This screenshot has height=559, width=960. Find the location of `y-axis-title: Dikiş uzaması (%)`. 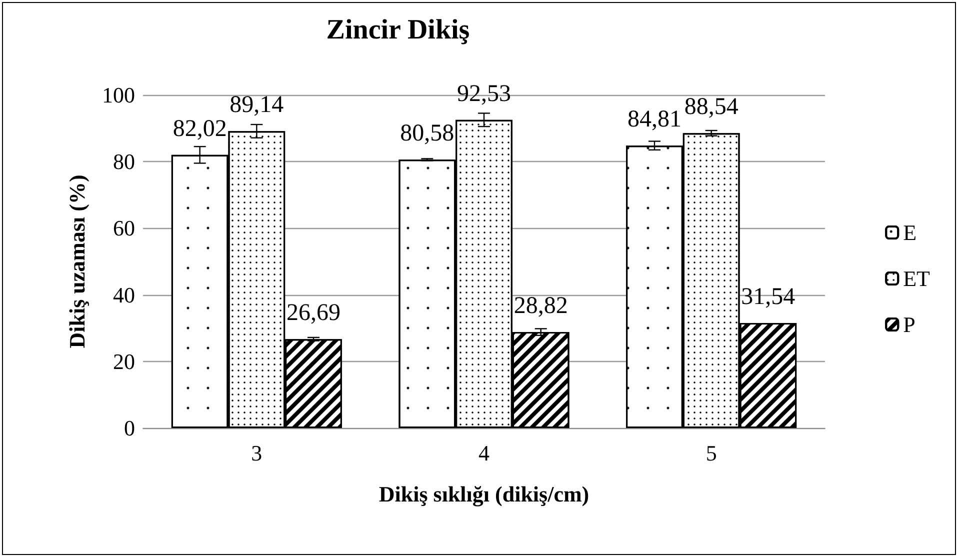

y-axis-title: Dikiş uzaması (%) is located at coordinates (77, 261).